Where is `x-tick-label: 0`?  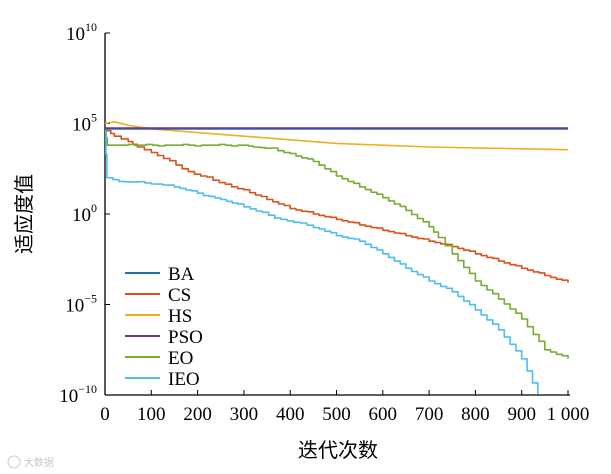 x-tick-label: 0 is located at coordinates (105, 414).